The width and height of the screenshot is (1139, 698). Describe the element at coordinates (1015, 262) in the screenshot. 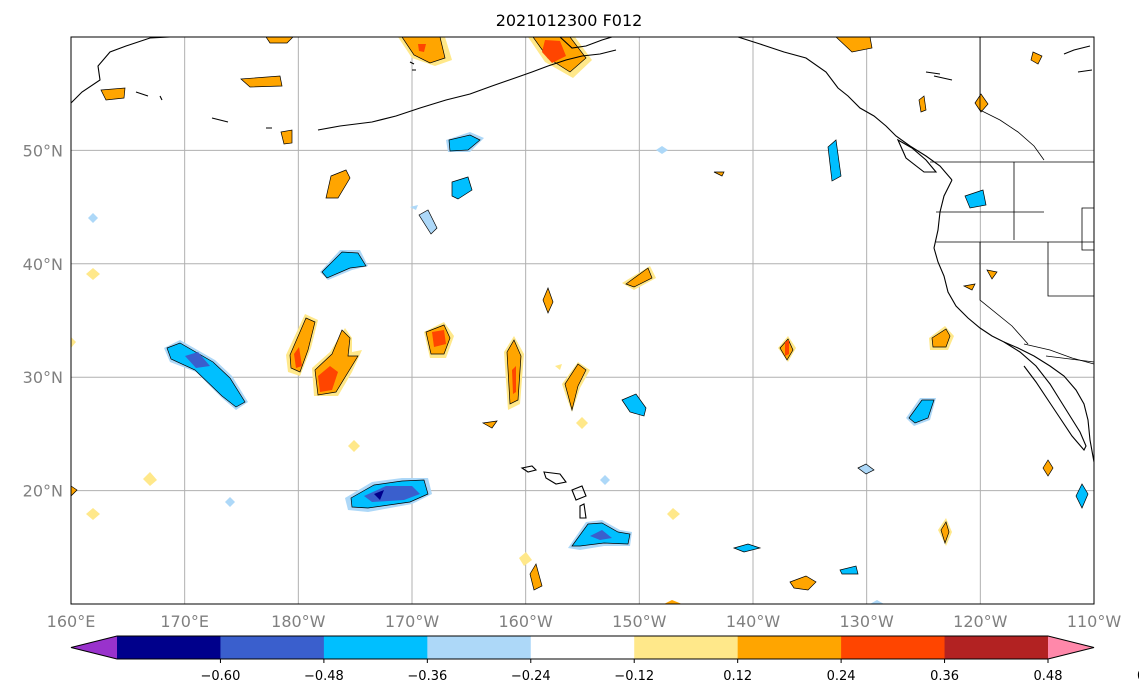

I see `state-borders` at that location.